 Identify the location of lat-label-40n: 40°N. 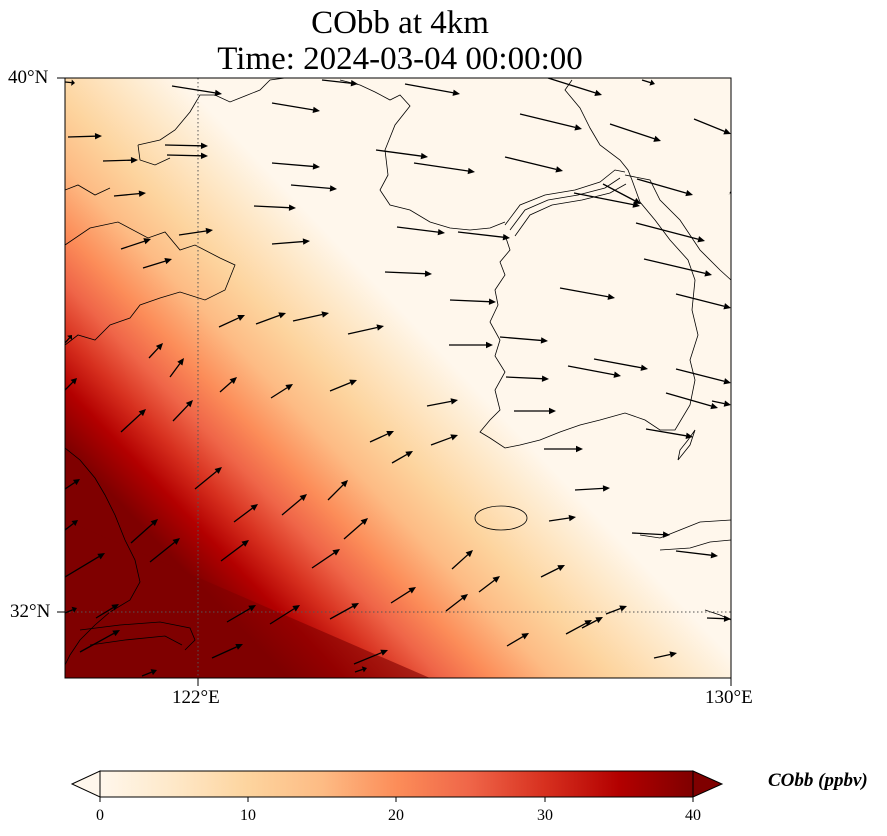
(28, 77).